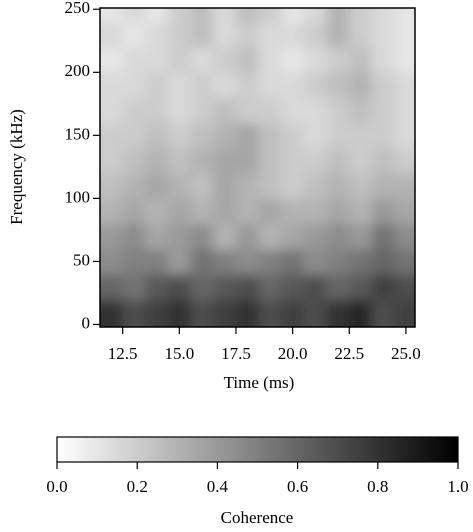 This screenshot has height=532, width=473. Describe the element at coordinates (78, 8) in the screenshot. I see `y-tick-label: 250` at that location.